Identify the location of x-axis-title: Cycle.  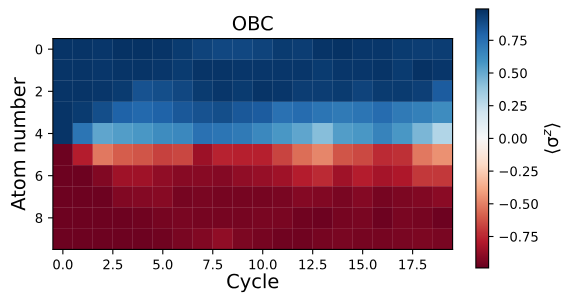
(252, 282).